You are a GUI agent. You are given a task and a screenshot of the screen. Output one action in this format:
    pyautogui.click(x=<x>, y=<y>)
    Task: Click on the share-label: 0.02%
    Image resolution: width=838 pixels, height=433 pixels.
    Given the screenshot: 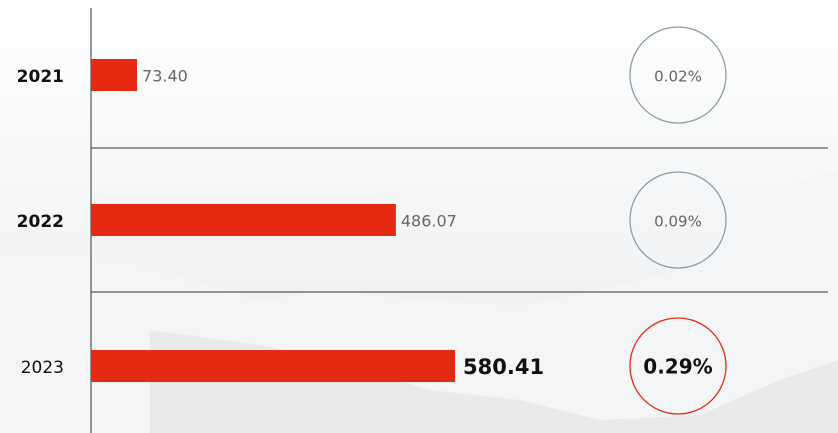 What is the action you would take?
    pyautogui.click(x=678, y=77)
    